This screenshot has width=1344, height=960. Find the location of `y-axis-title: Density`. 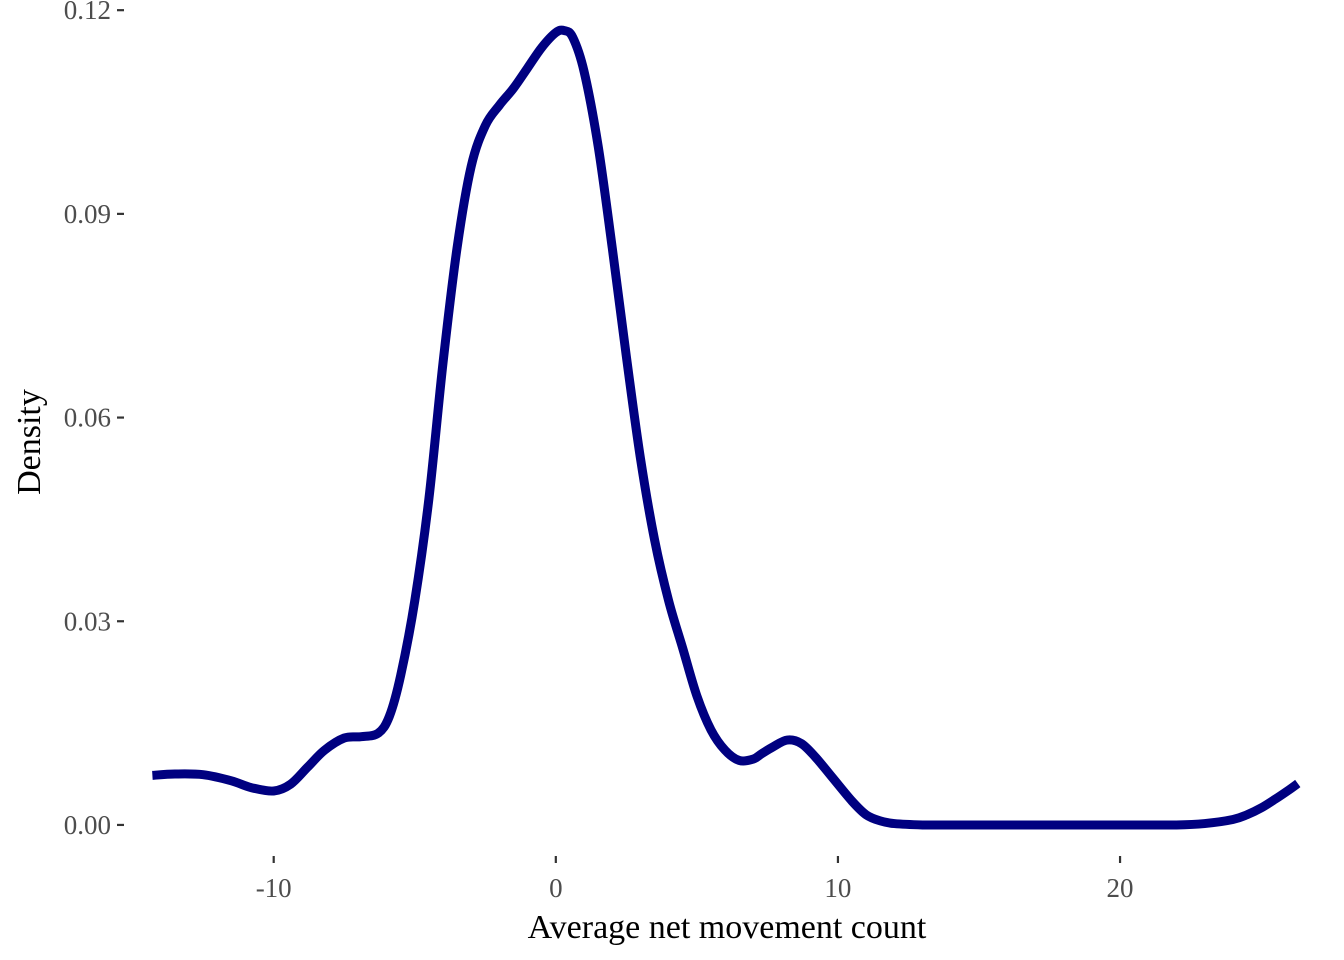

y-axis-title: Density is located at coordinates (29, 442).